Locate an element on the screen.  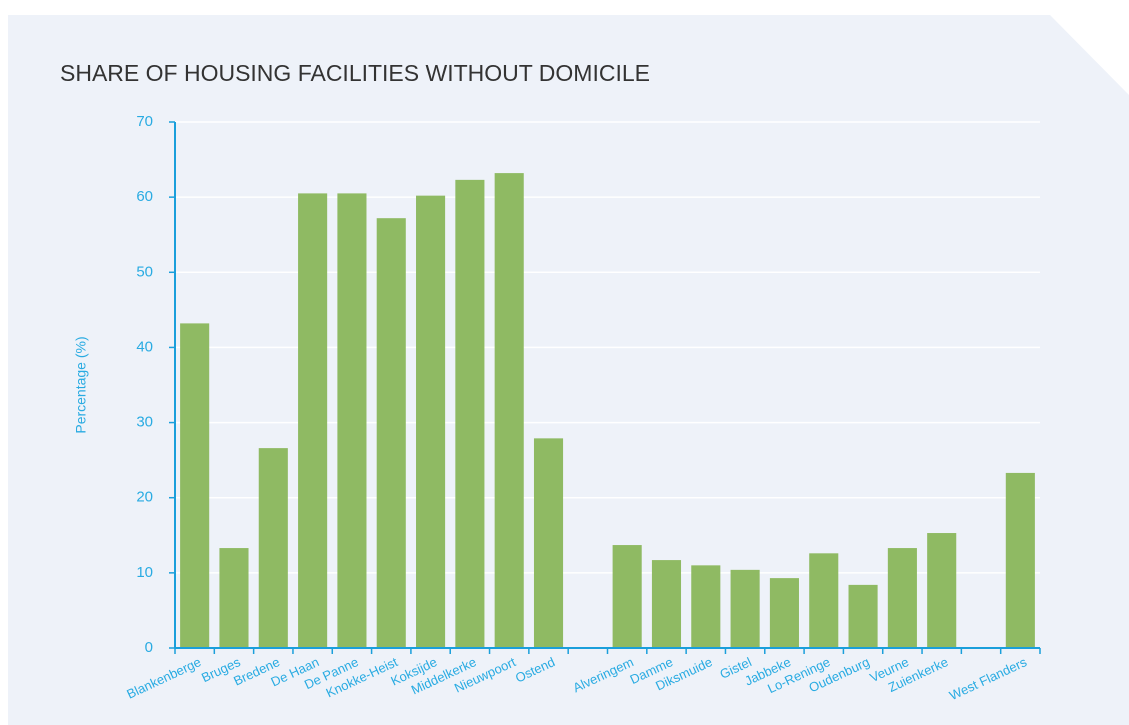
y-tick-label: 30 is located at coordinates (144, 422).